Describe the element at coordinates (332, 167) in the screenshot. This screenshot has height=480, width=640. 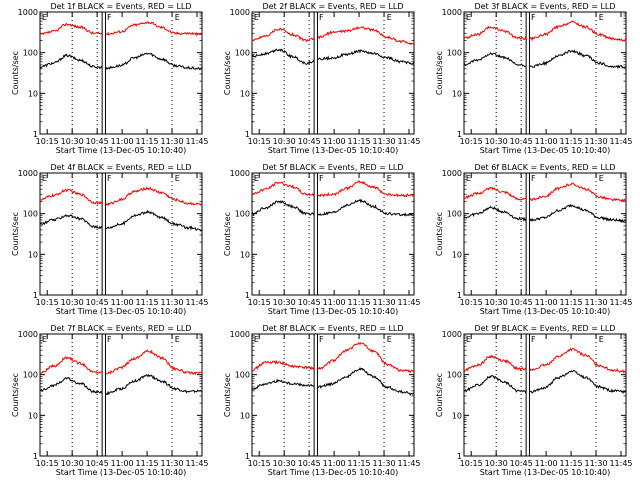
I see `panel-title: Det 5f BLACK = Events, RED = LLD` at that location.